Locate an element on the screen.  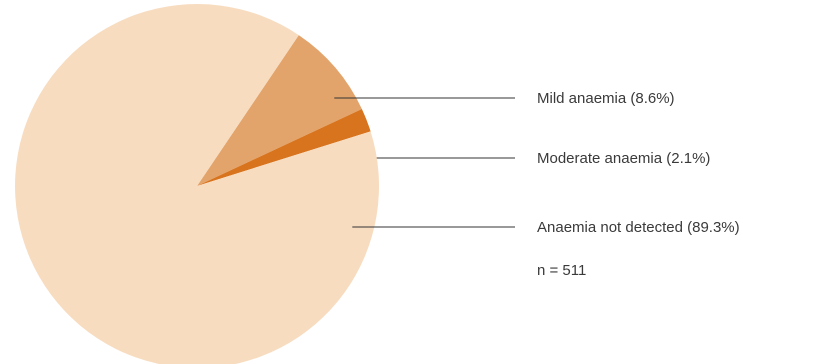
slice-label-2: Moderate anaemia (2.1%) is located at coordinates (623, 158).